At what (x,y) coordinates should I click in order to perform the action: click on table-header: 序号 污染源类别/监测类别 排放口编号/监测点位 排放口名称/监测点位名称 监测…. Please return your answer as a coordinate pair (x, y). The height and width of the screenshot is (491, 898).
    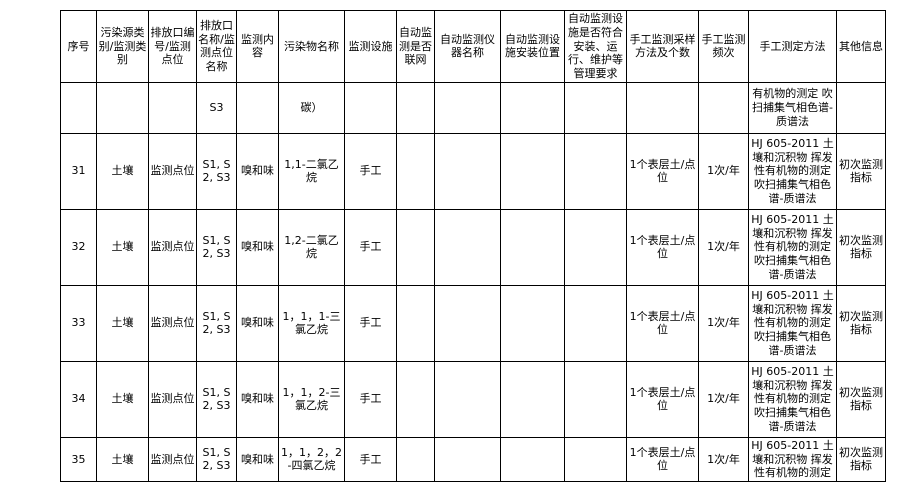
    Looking at the image, I should click on (473, 46).